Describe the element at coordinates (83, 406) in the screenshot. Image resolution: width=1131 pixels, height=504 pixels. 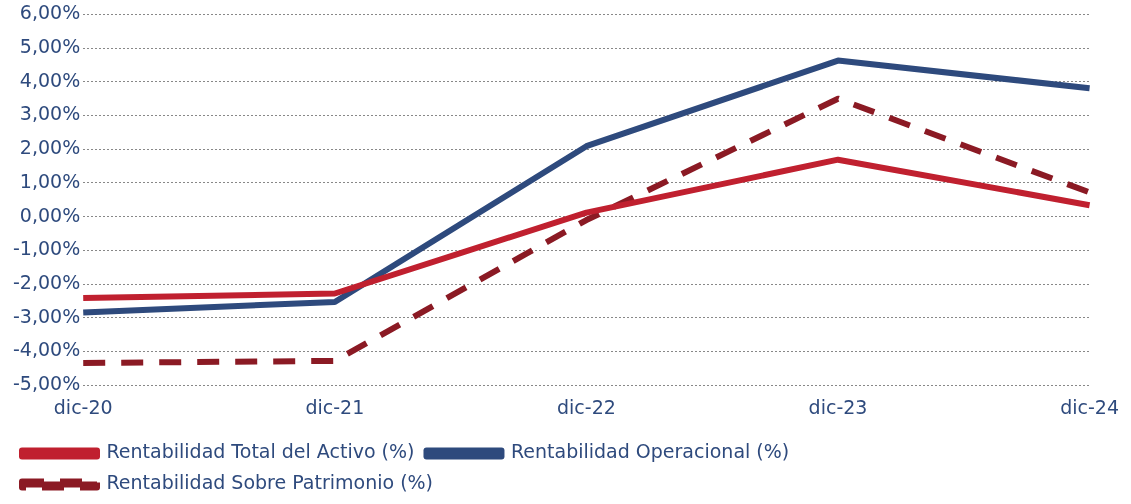
I see `x-tick-label: dic-20` at that location.